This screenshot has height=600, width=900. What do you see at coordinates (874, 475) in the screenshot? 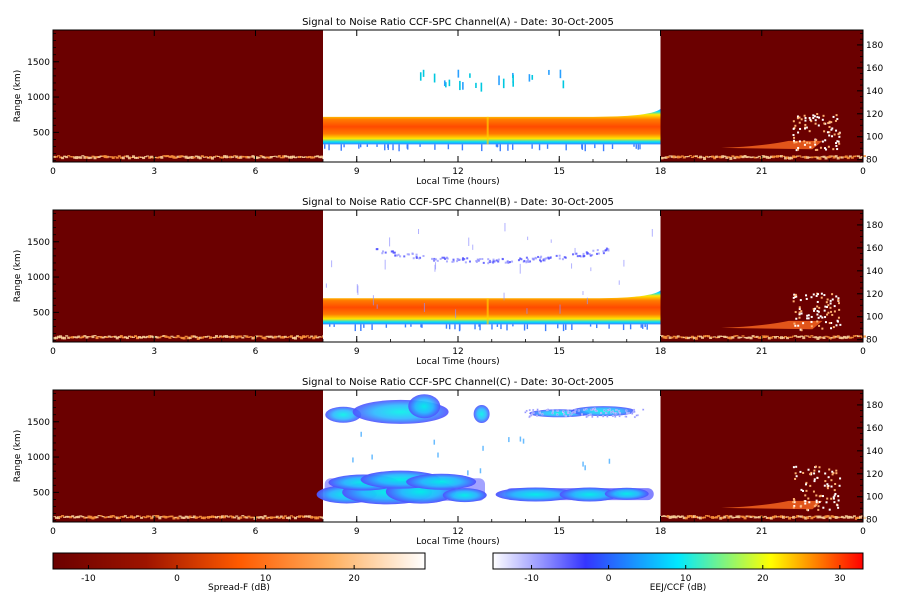
I see `y2-tick-label: 120` at bounding box center [874, 475].